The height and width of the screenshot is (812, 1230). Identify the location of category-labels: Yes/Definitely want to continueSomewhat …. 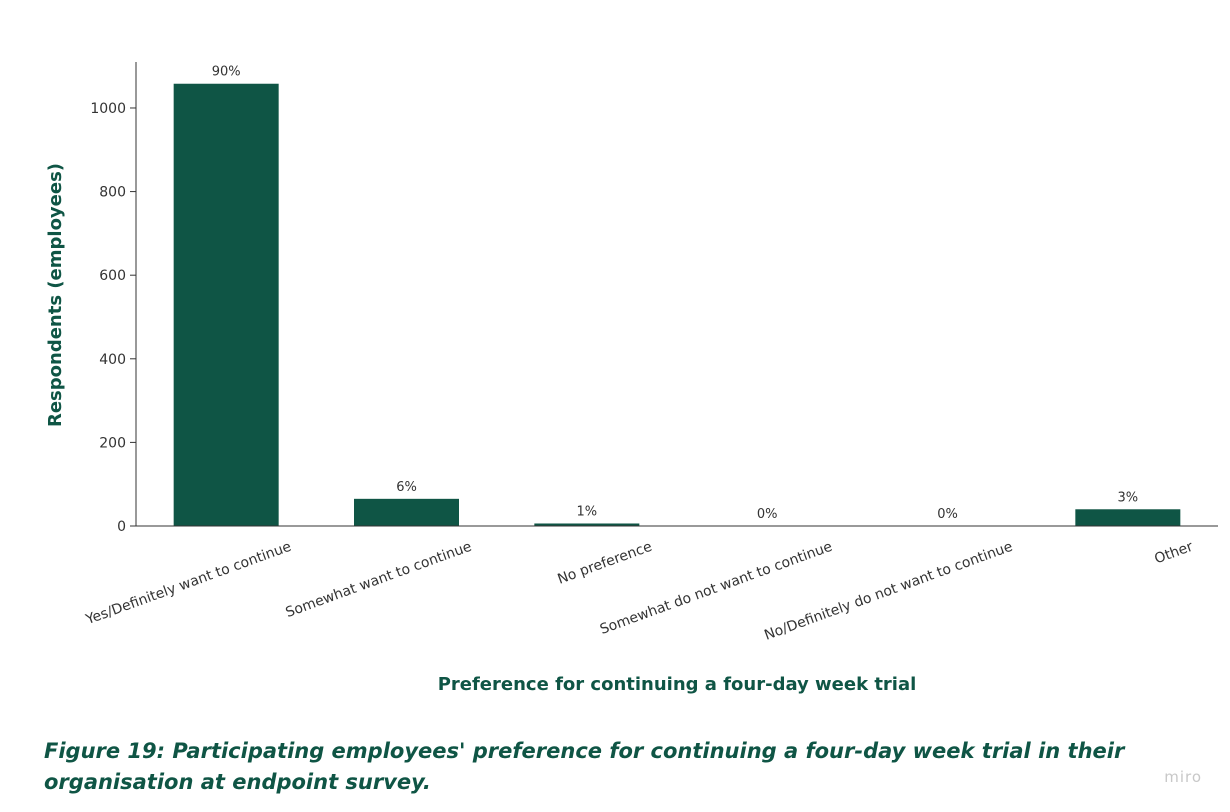
(639, 591).